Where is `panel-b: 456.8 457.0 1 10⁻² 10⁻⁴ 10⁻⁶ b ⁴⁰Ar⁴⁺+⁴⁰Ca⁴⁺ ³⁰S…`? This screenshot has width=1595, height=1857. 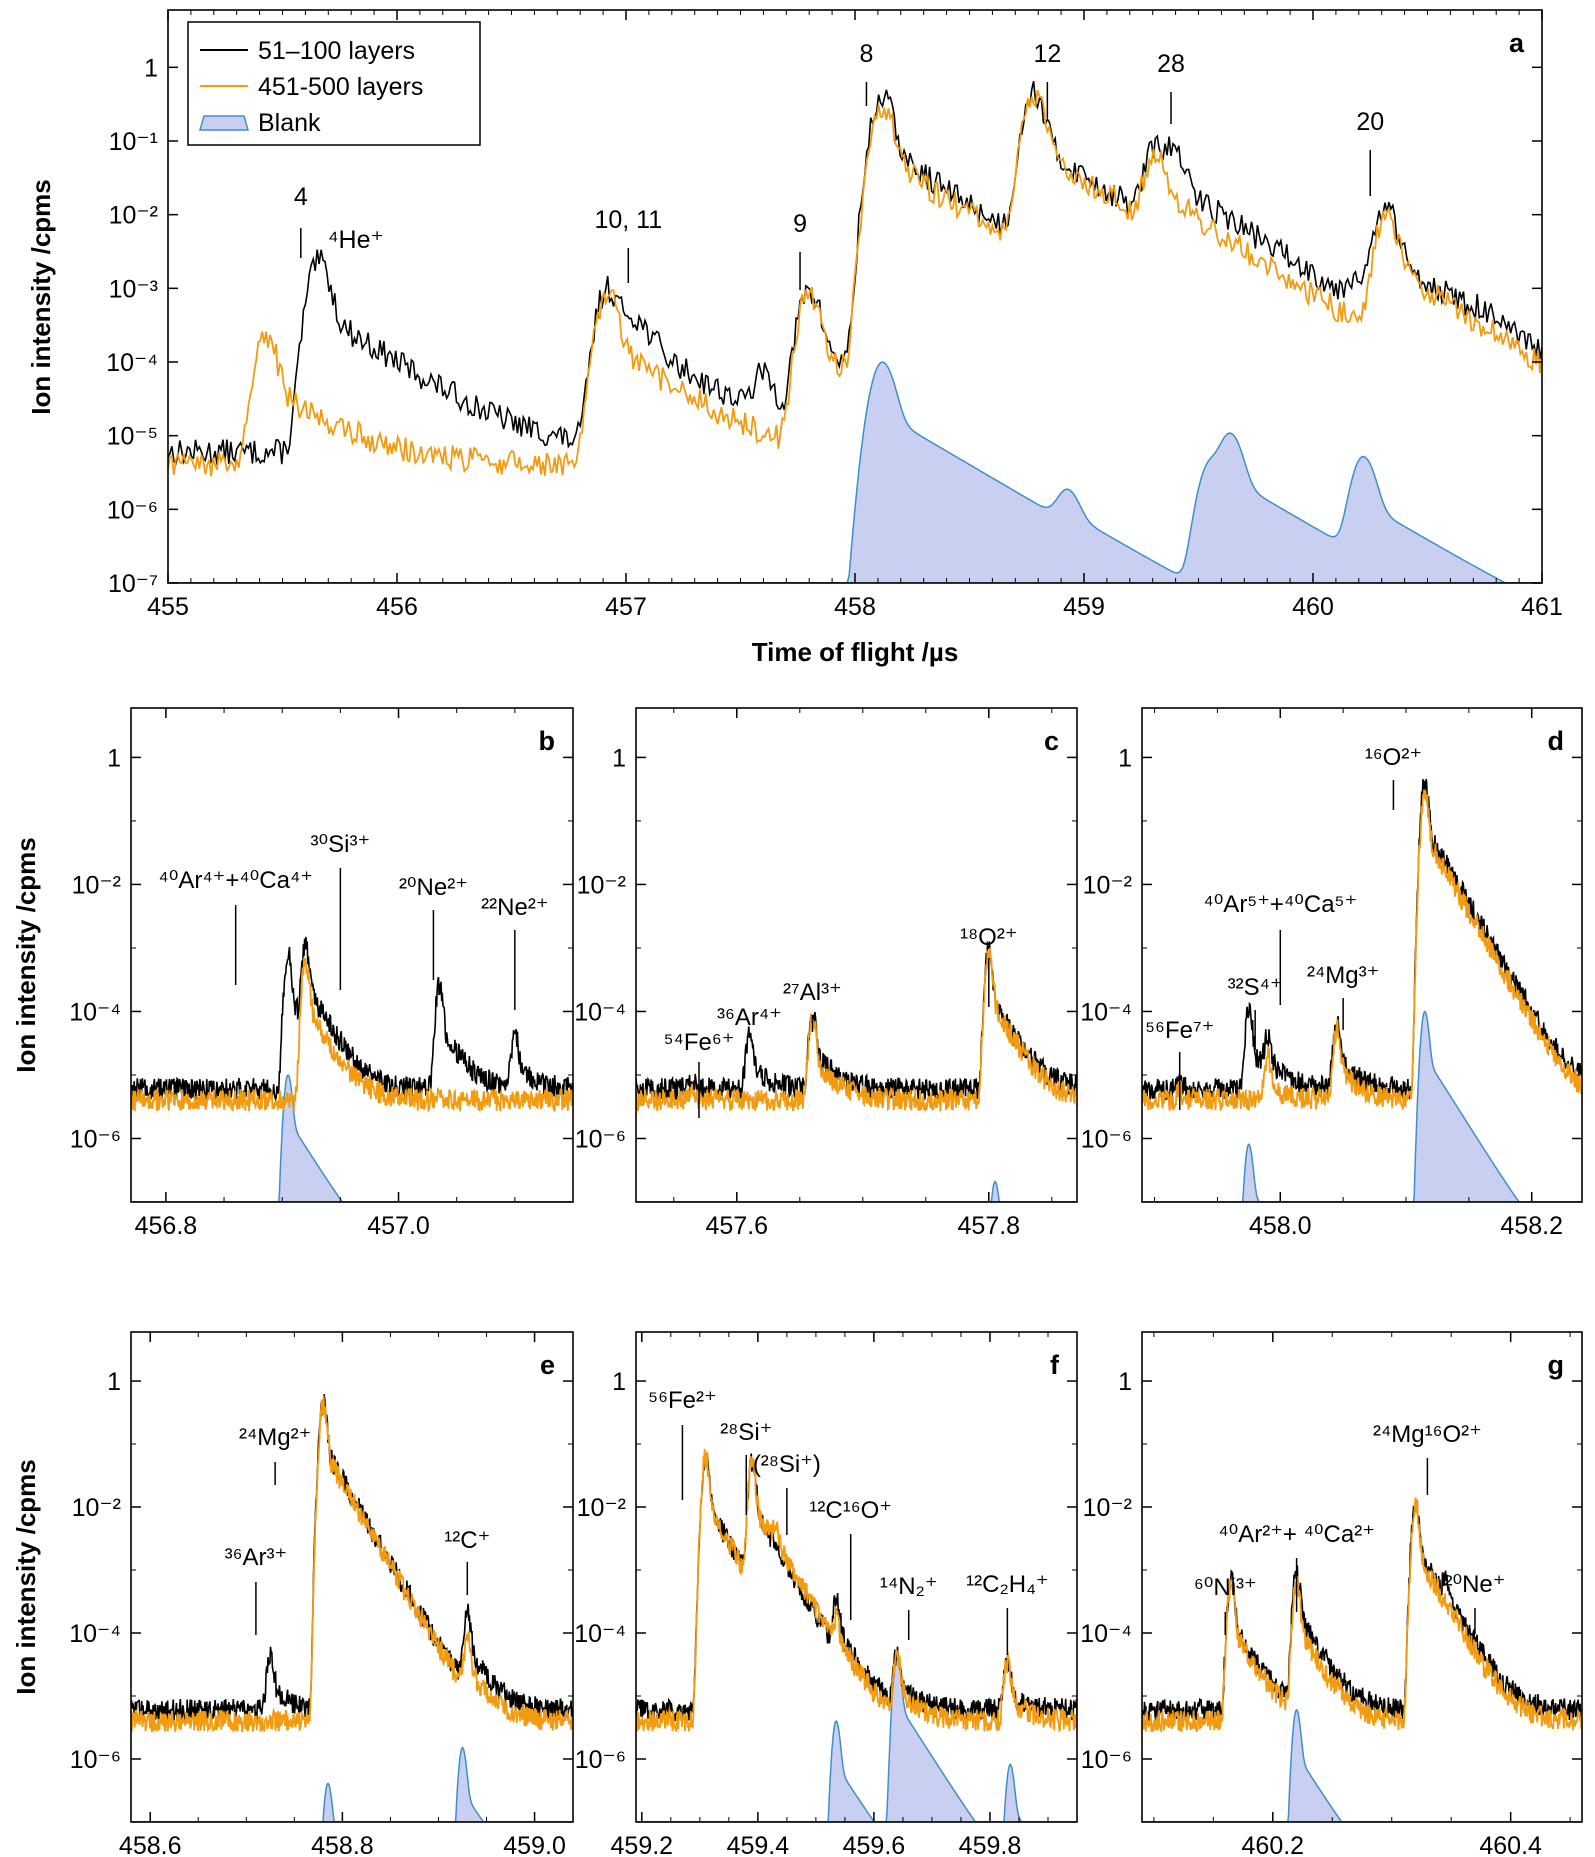 panel-b: 456.8 457.0 1 10⁻² 10⁻⁴ 10⁻⁶ b ⁴⁰Ar⁴⁺+⁴⁰Ca⁴⁺ ³⁰S… is located at coordinates (321, 973).